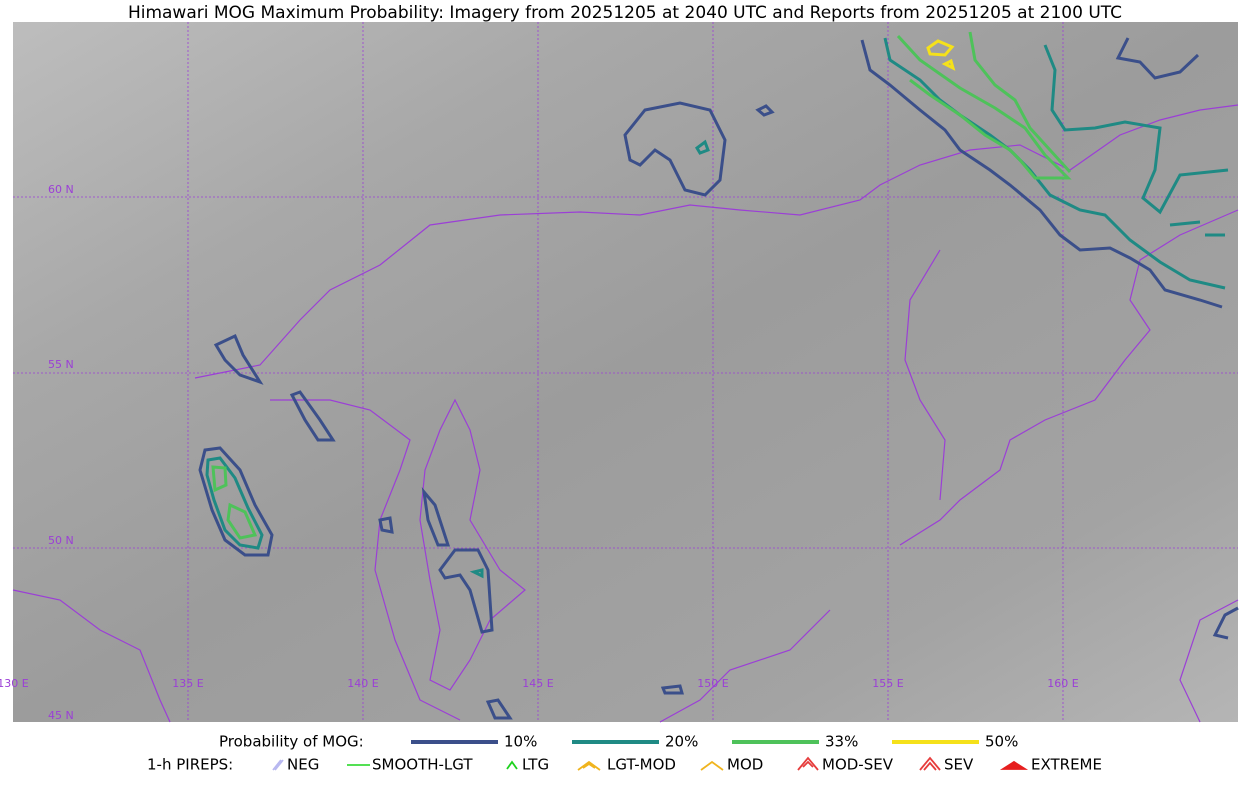  Describe the element at coordinates (887, 683) in the screenshot. I see `lon-label: 155 E` at that location.